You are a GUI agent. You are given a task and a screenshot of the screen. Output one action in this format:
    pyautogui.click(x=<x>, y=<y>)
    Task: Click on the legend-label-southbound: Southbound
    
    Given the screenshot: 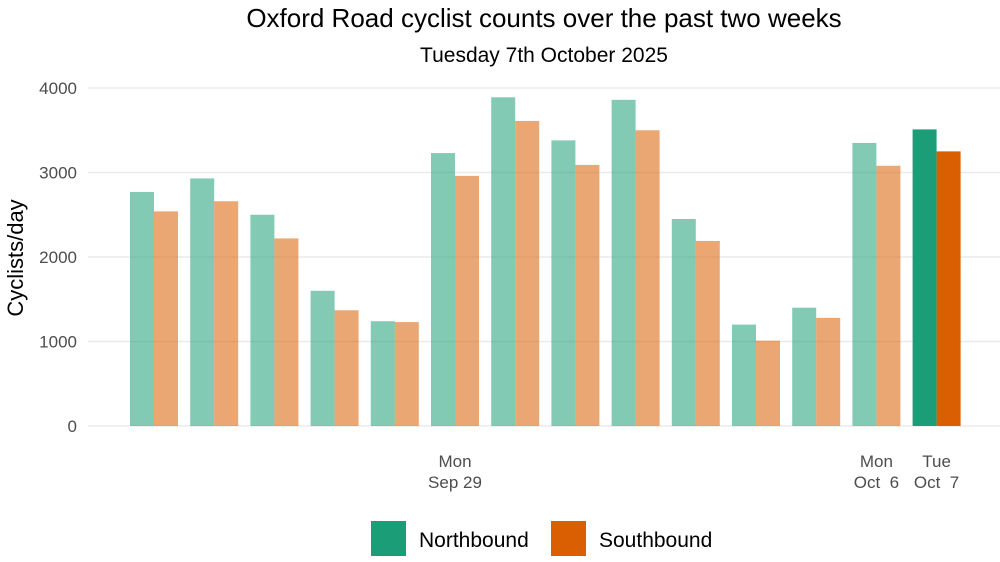 What is the action you would take?
    pyautogui.click(x=655, y=540)
    